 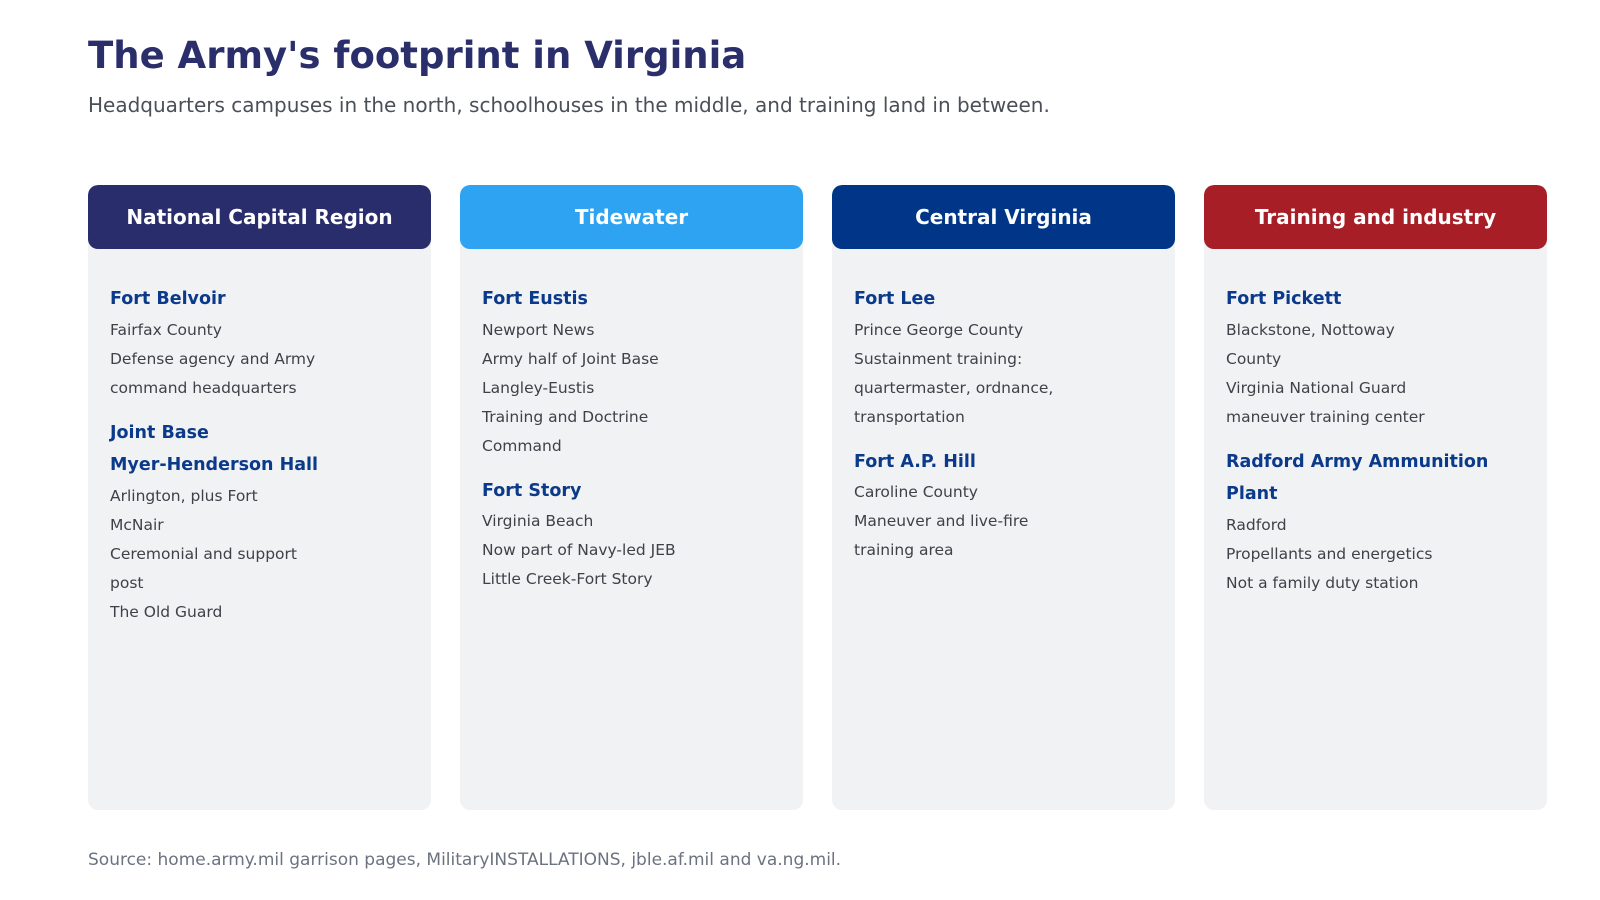 What do you see at coordinates (259, 217) in the screenshot?
I see `column-header: National Capital Region` at bounding box center [259, 217].